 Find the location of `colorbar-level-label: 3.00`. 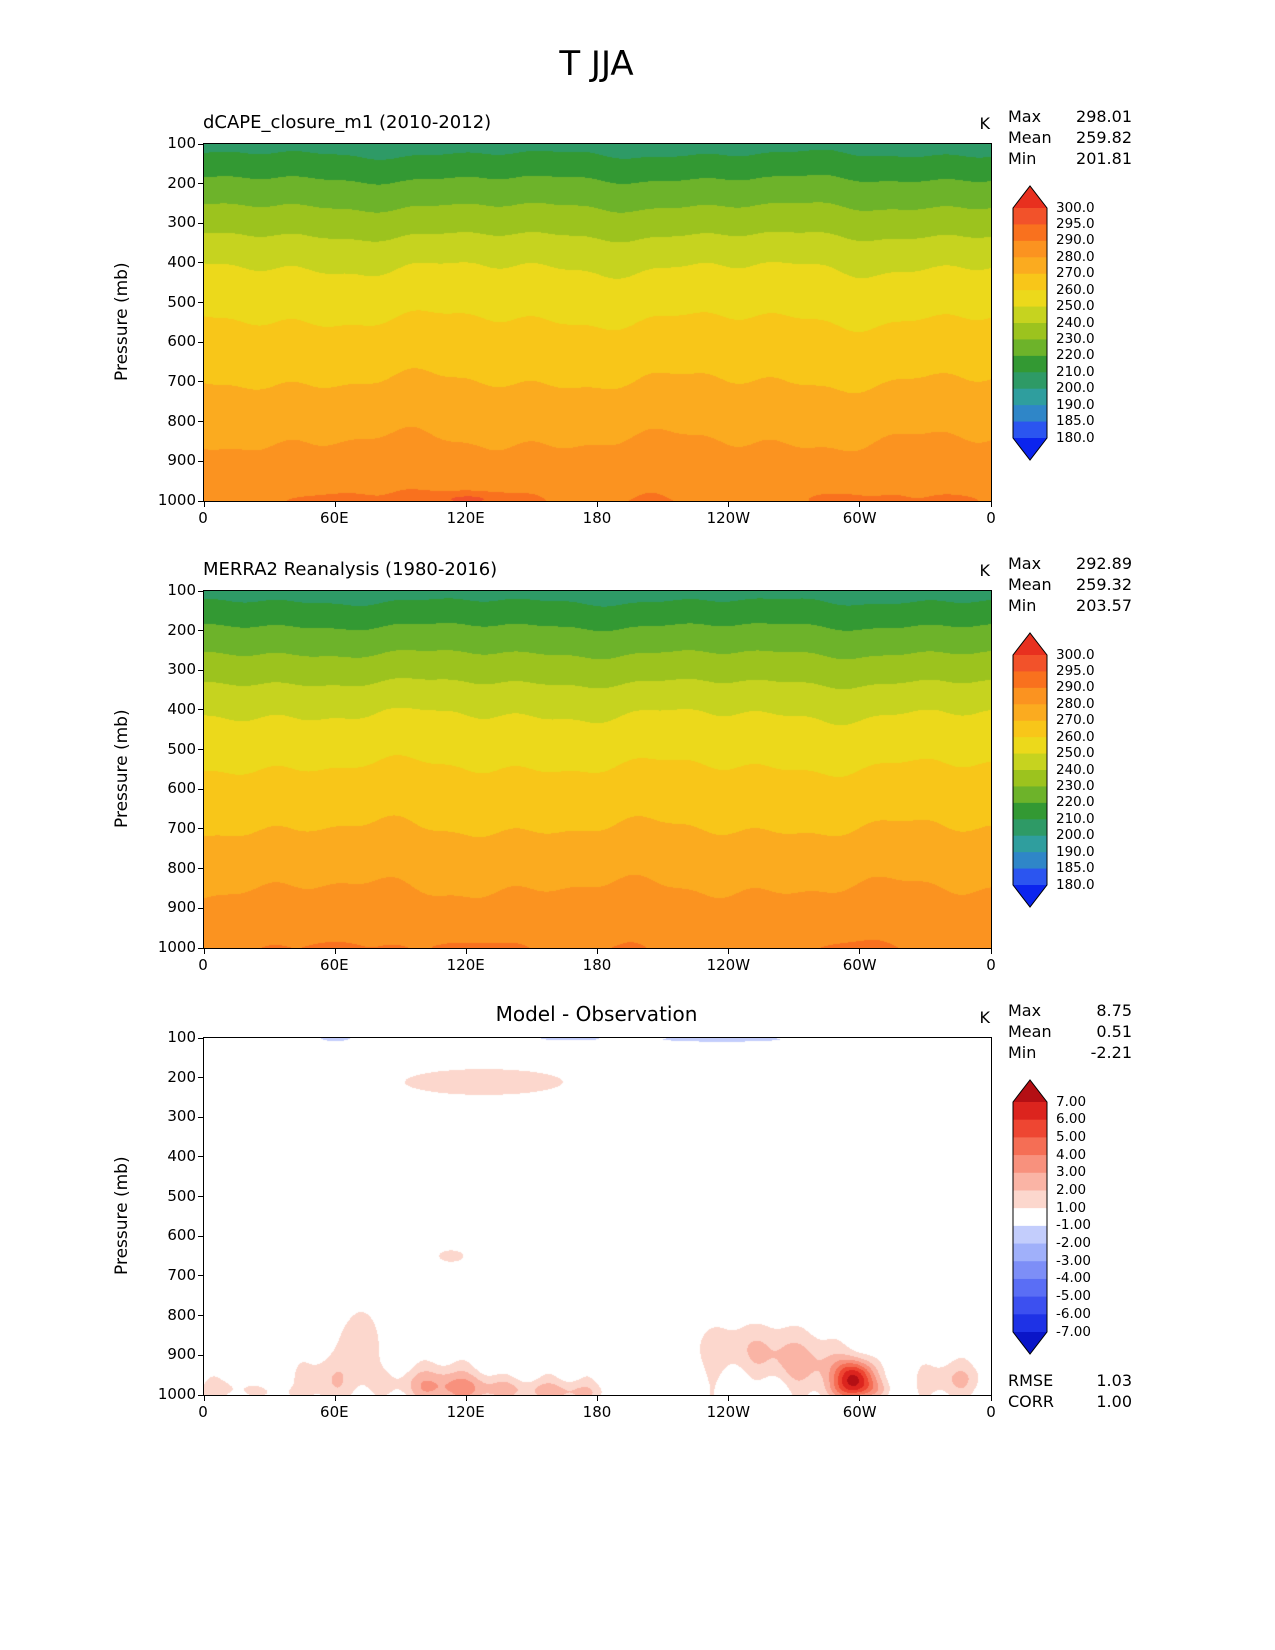

colorbar-level-label: 3.00 is located at coordinates (1071, 1172).